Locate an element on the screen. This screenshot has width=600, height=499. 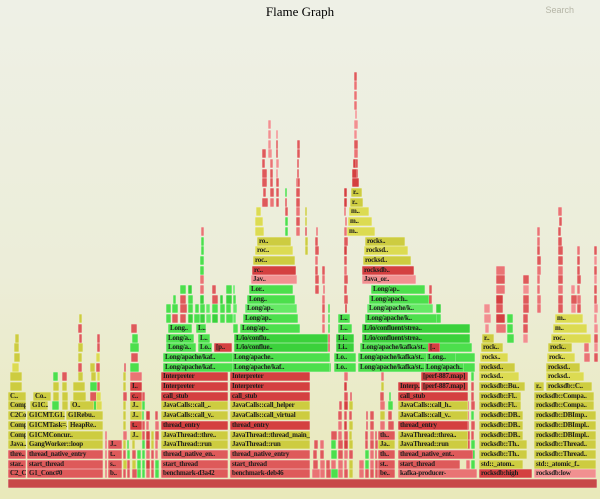
frame-r-: r.. is located at coordinates (356, 202).